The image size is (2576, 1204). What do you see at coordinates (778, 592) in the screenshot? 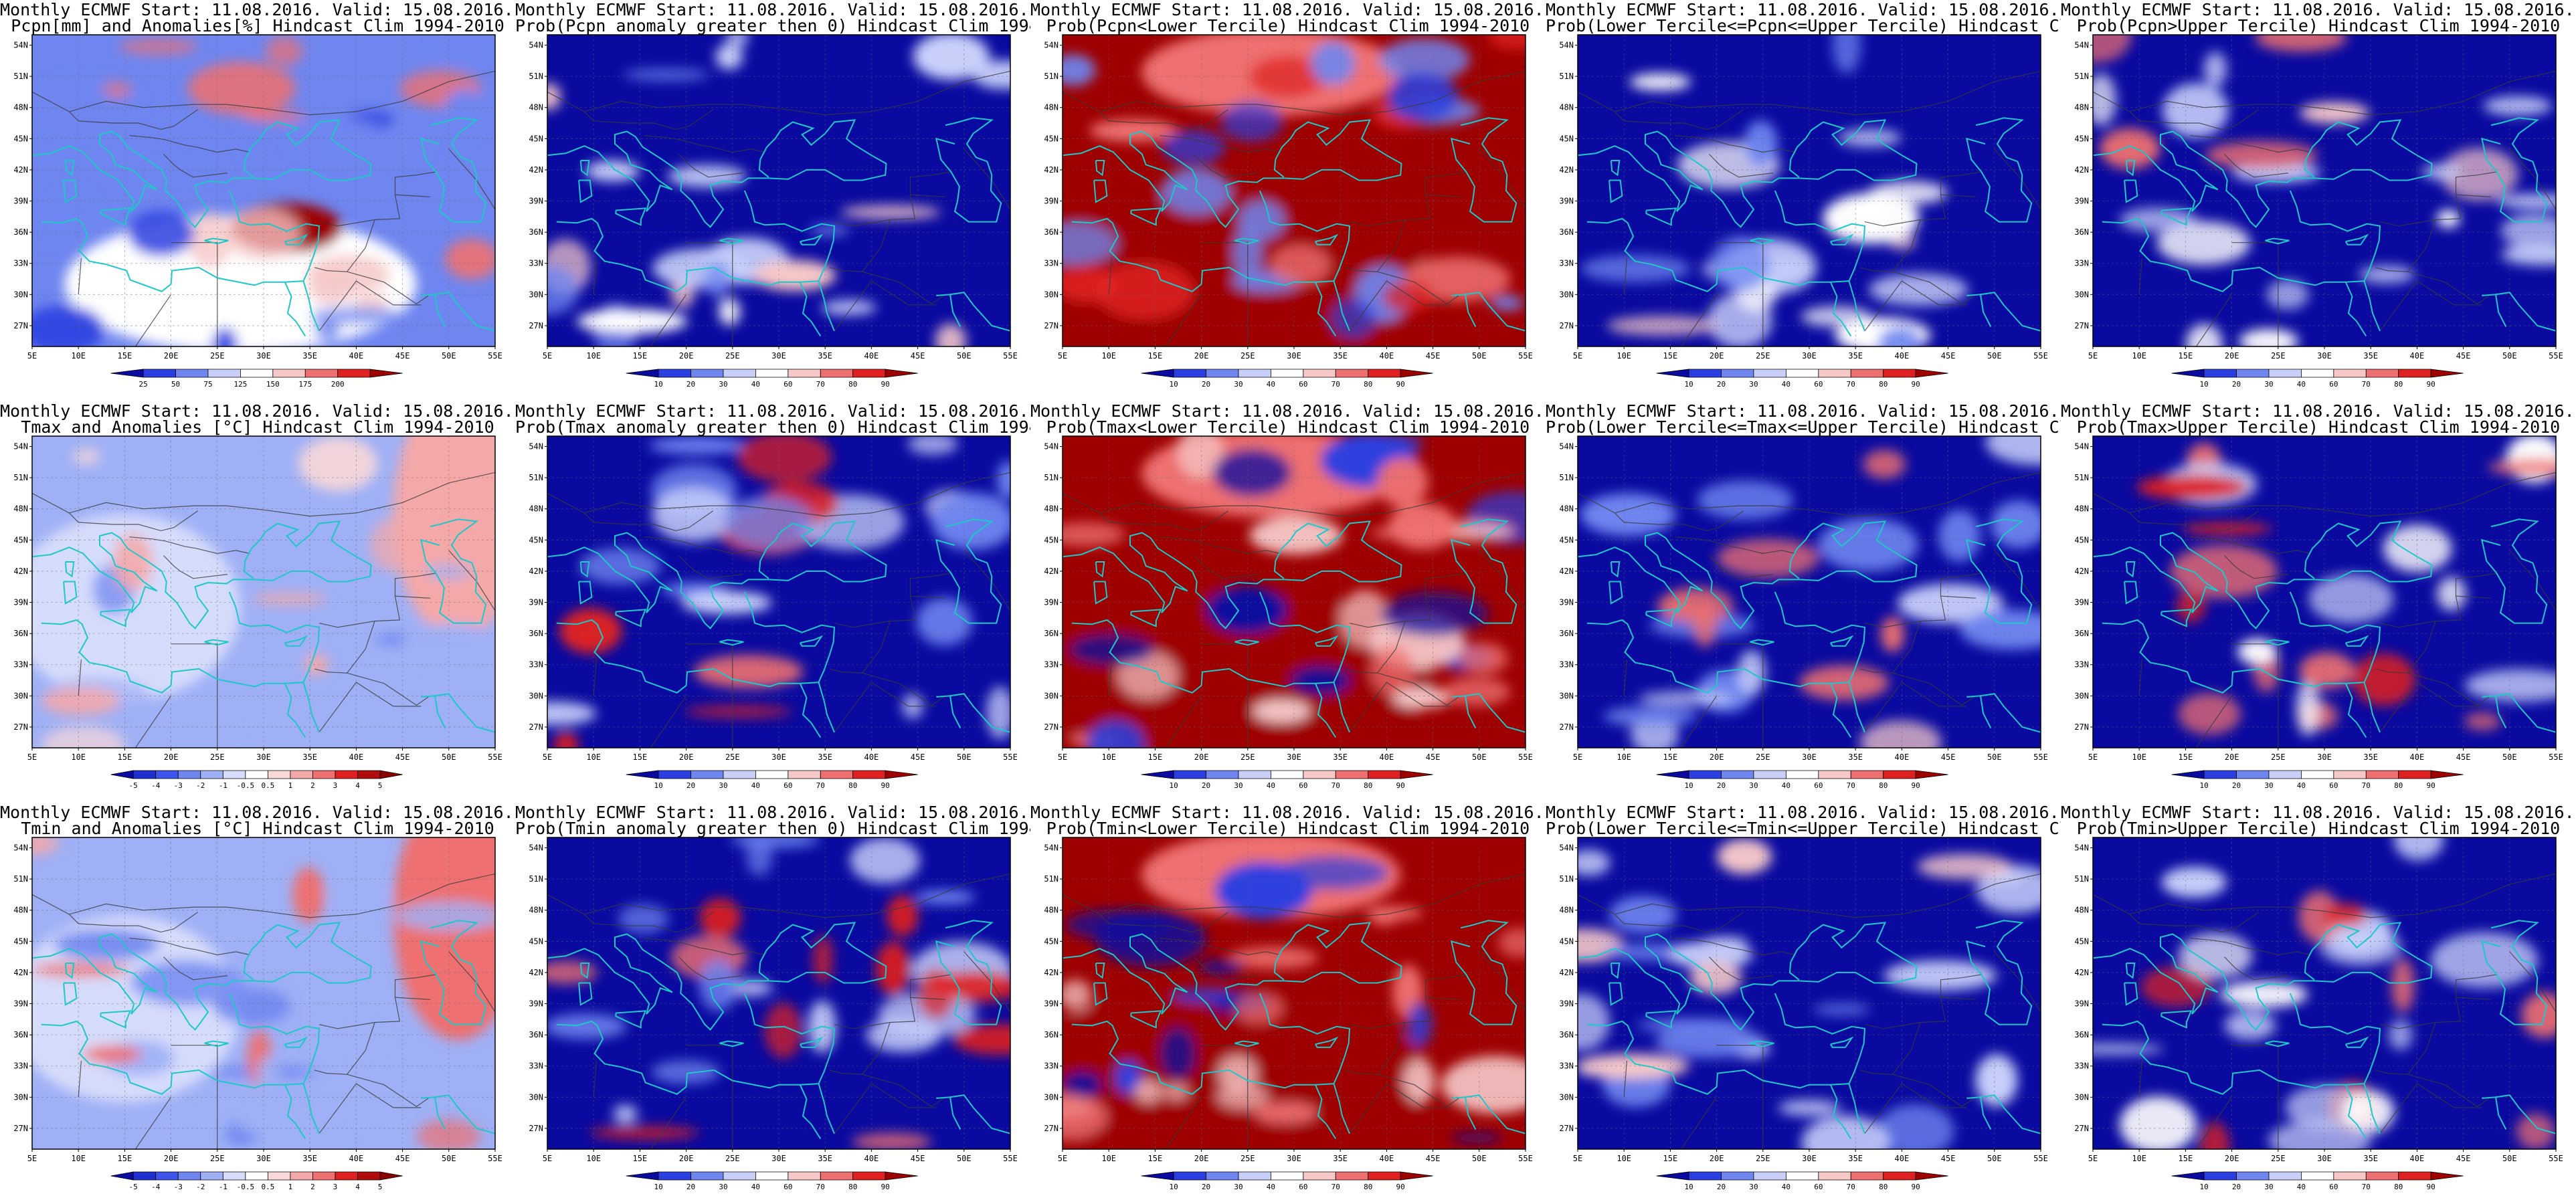
I see `field-blobs` at bounding box center [778, 592].